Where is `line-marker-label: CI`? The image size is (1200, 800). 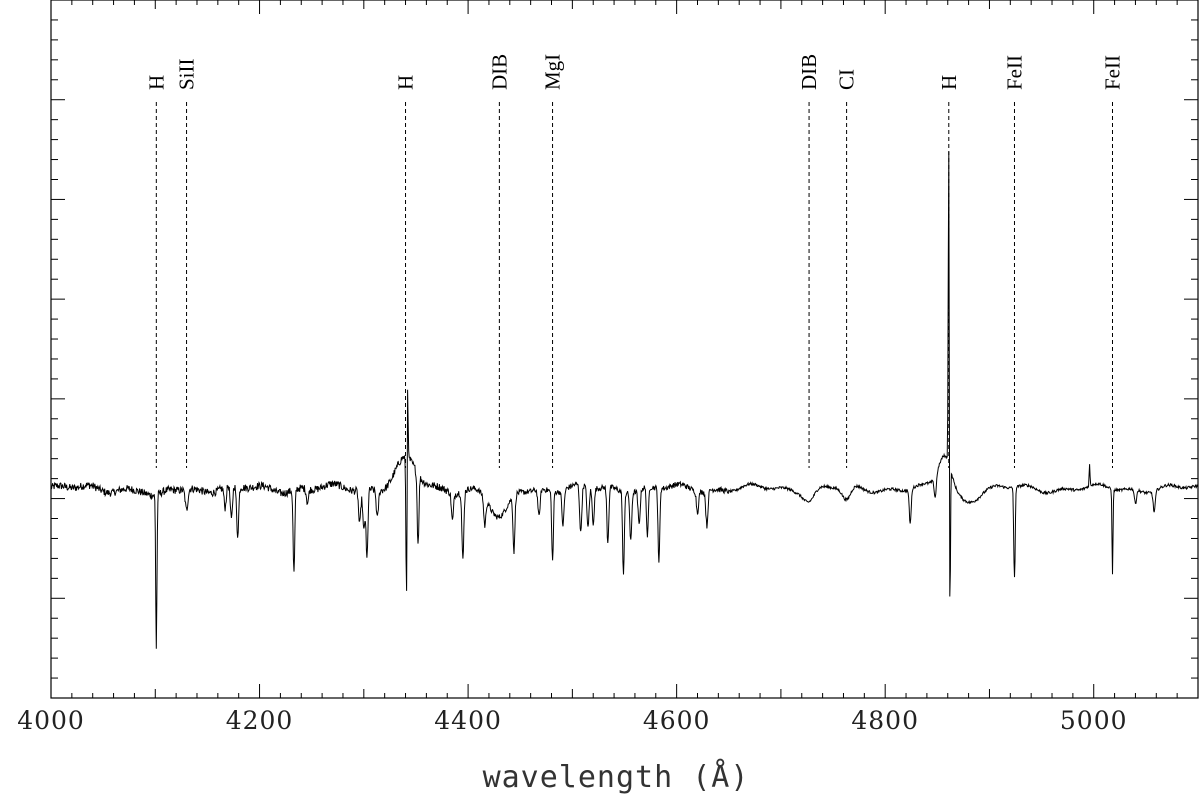 line-marker-label: CI is located at coordinates (847, 79).